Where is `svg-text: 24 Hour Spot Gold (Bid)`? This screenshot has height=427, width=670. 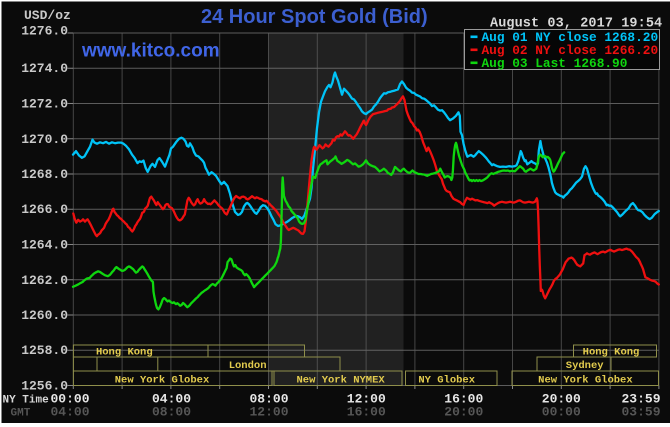 svg-text: 24 Hour Spot Gold (Bid) is located at coordinates (314, 17).